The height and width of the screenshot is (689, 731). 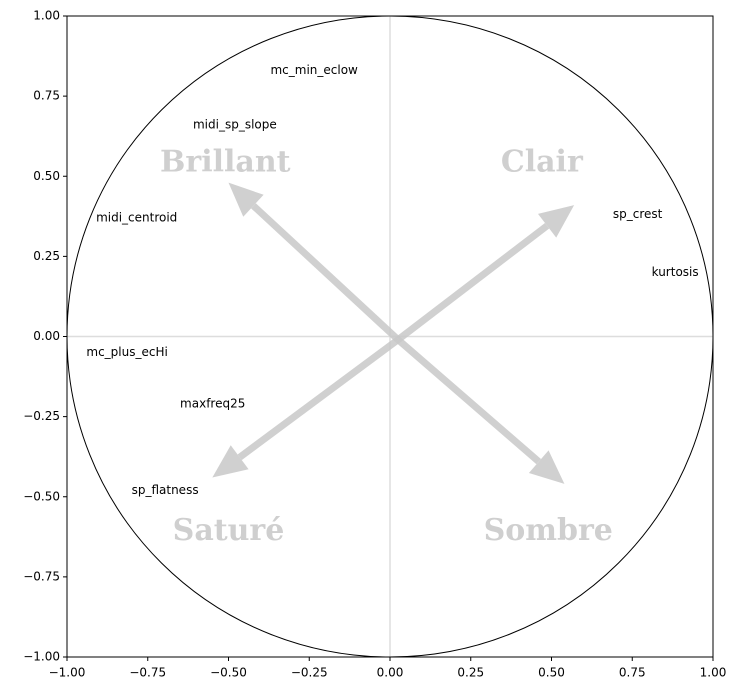 I want to click on variable-label: midi_sp_slope, so click(x=235, y=124).